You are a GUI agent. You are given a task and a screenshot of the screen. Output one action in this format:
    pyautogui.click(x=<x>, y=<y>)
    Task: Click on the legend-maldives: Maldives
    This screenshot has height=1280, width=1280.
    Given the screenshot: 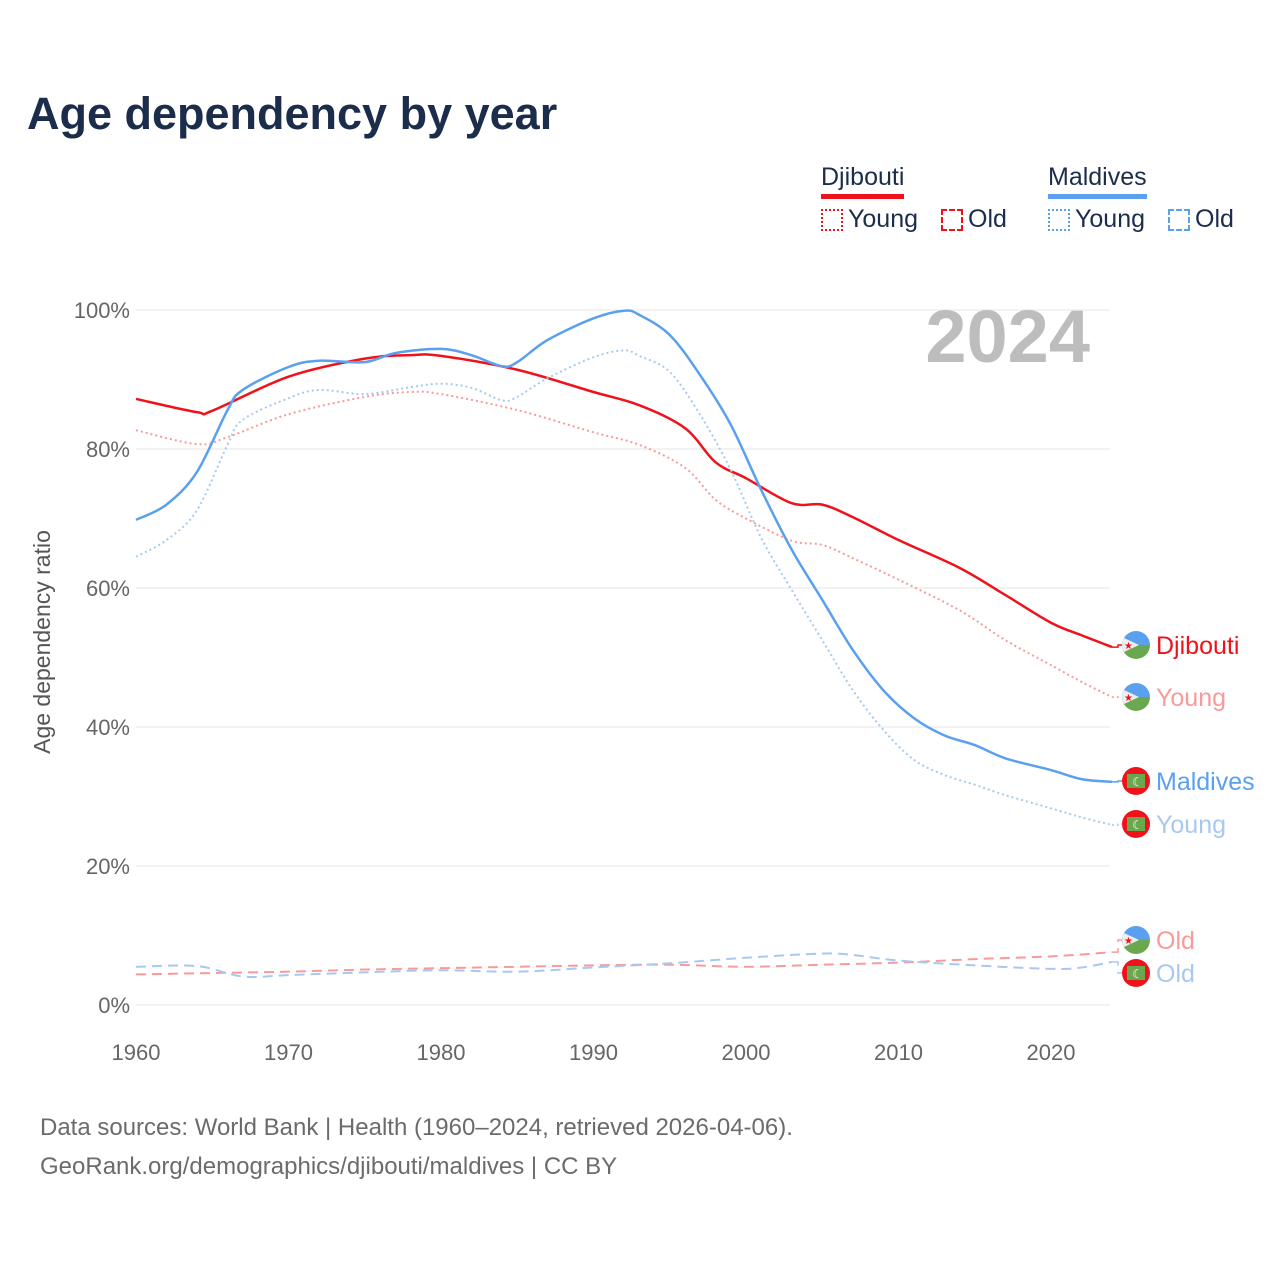 What is the action you would take?
    pyautogui.click(x=1097, y=181)
    